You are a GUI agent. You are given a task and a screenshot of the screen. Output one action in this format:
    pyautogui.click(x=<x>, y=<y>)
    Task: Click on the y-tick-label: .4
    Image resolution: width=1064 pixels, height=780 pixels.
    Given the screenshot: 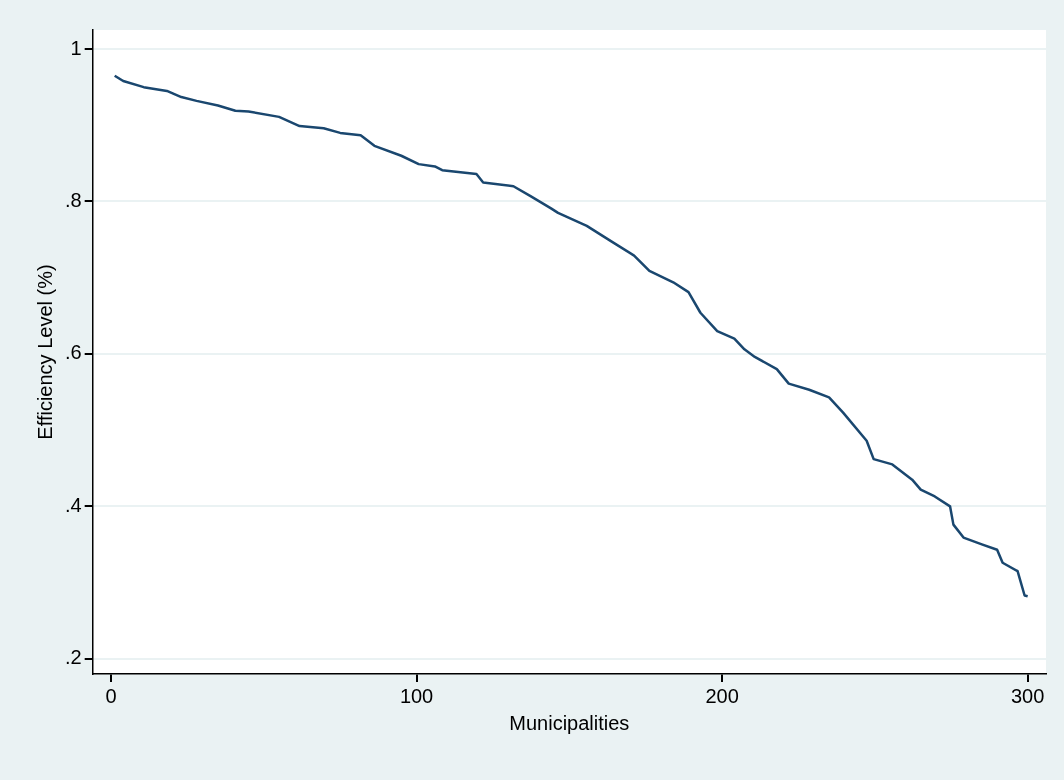 What is the action you would take?
    pyautogui.click(x=73, y=504)
    